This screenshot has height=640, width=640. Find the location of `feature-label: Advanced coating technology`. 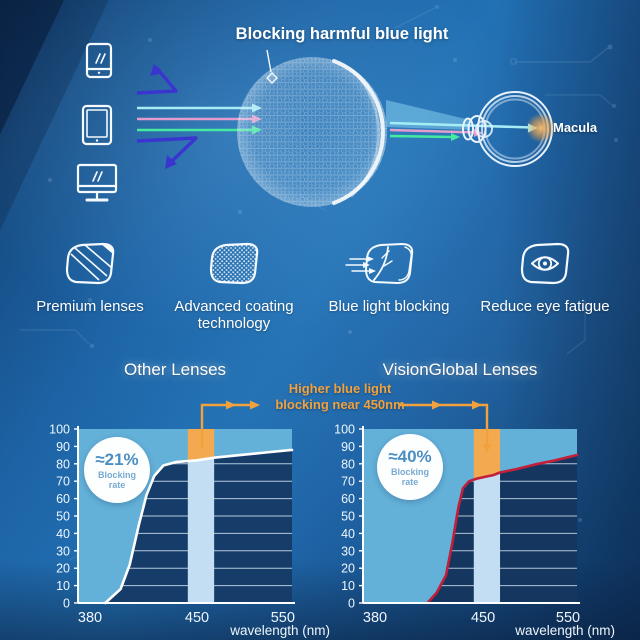

feature-label: Advanced coating technology is located at coordinates (234, 315).